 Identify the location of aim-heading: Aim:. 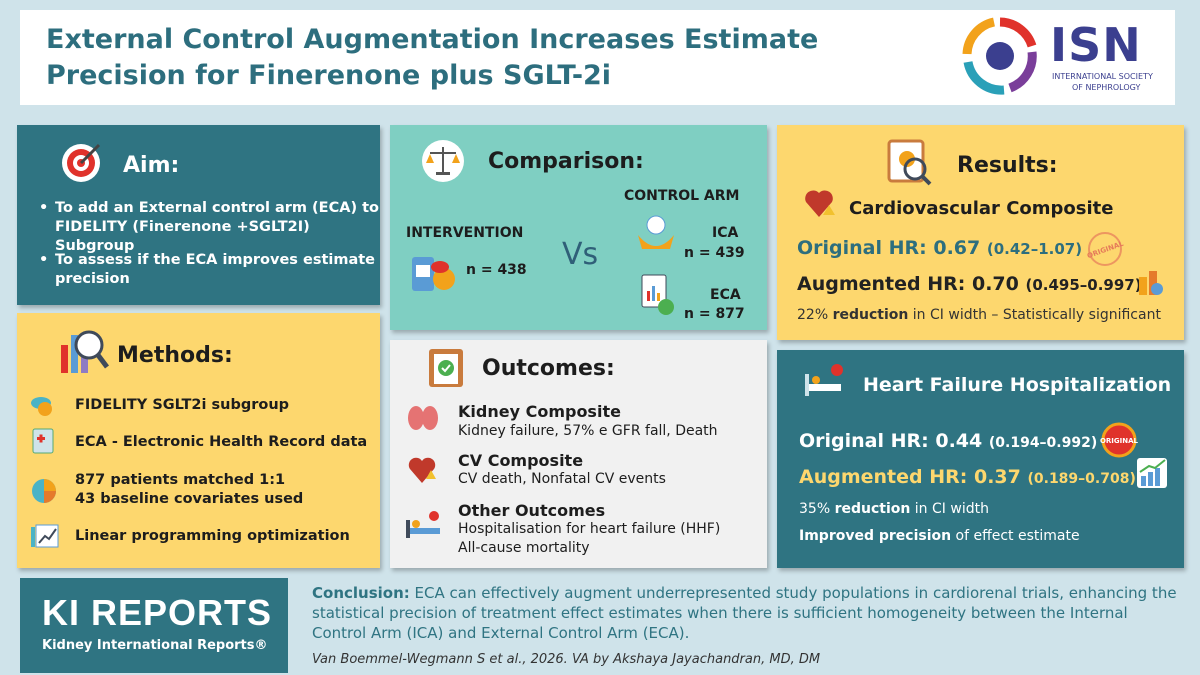
(151, 165).